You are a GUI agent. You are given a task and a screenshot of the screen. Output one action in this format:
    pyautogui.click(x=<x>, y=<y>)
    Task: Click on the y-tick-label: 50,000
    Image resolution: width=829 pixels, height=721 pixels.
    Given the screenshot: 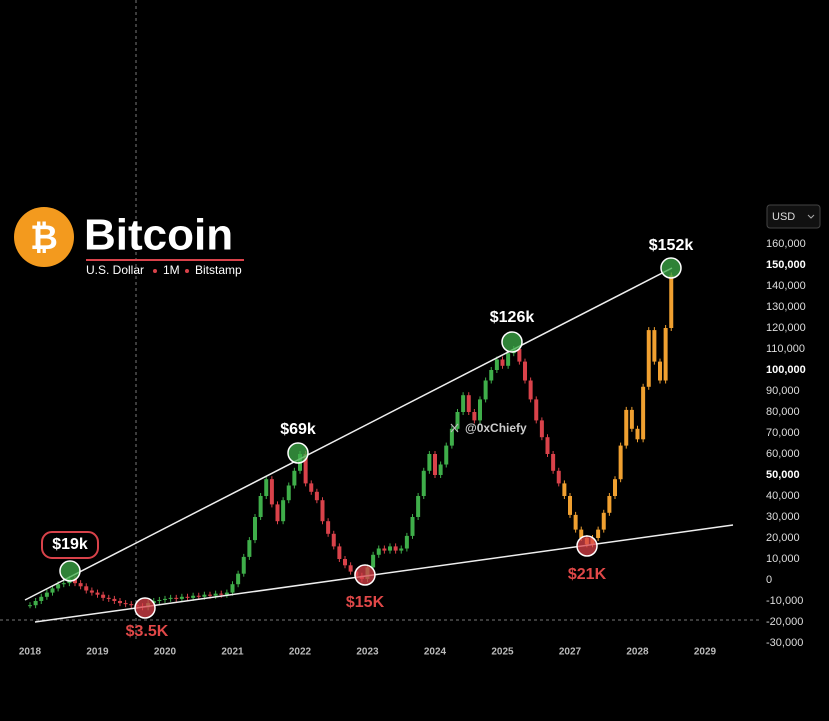 What is the action you would take?
    pyautogui.click(x=783, y=475)
    